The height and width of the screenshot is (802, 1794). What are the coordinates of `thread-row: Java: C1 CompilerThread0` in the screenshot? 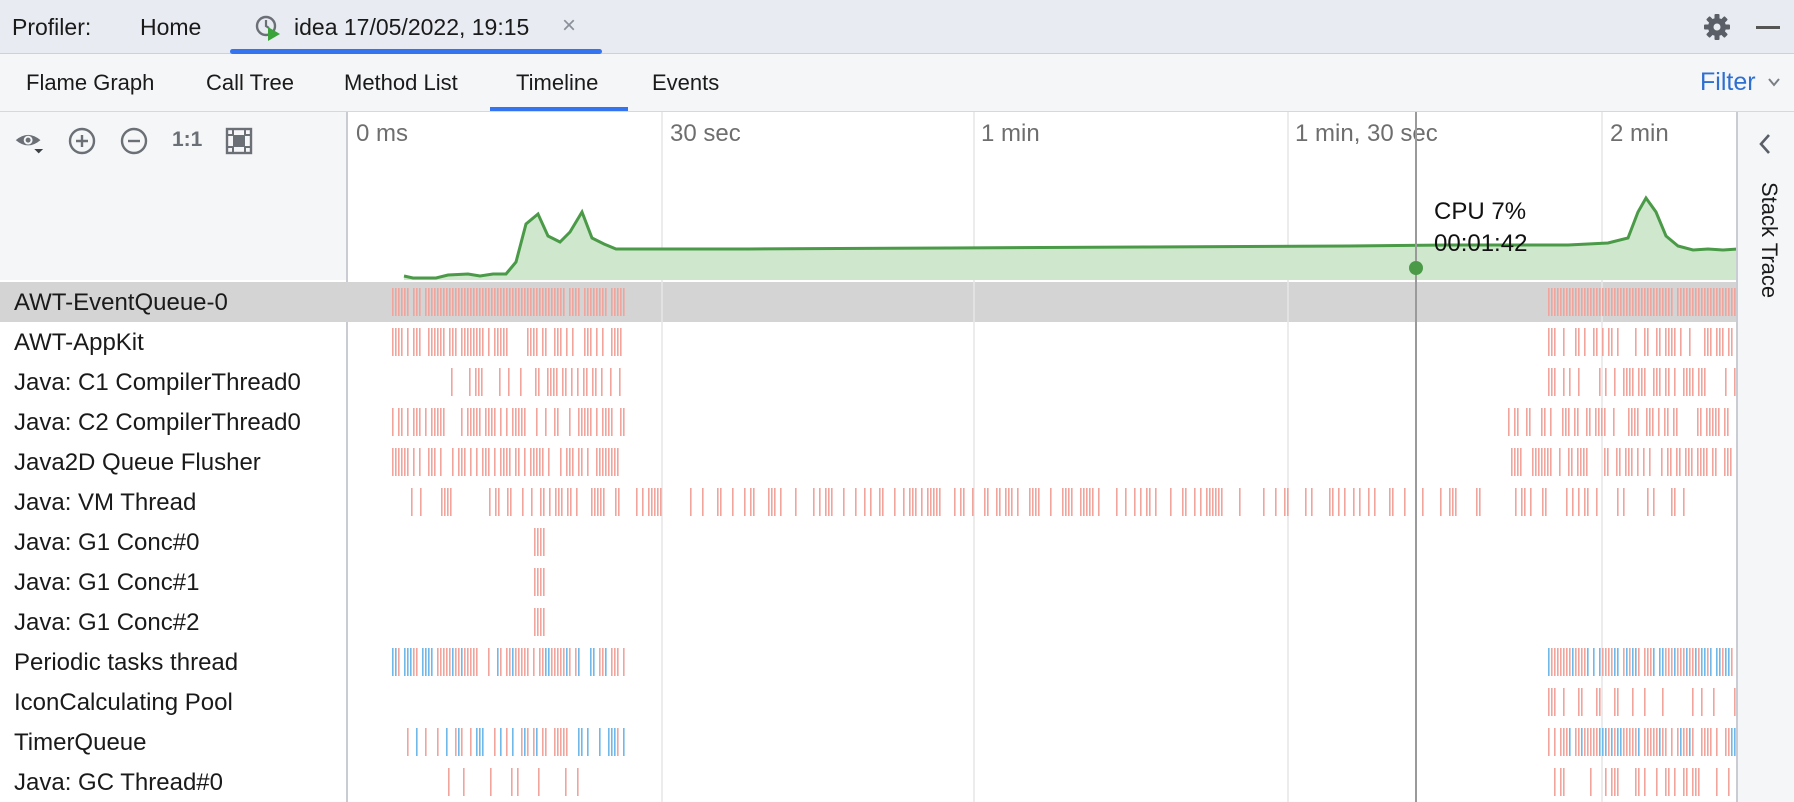 It's located at (868, 382).